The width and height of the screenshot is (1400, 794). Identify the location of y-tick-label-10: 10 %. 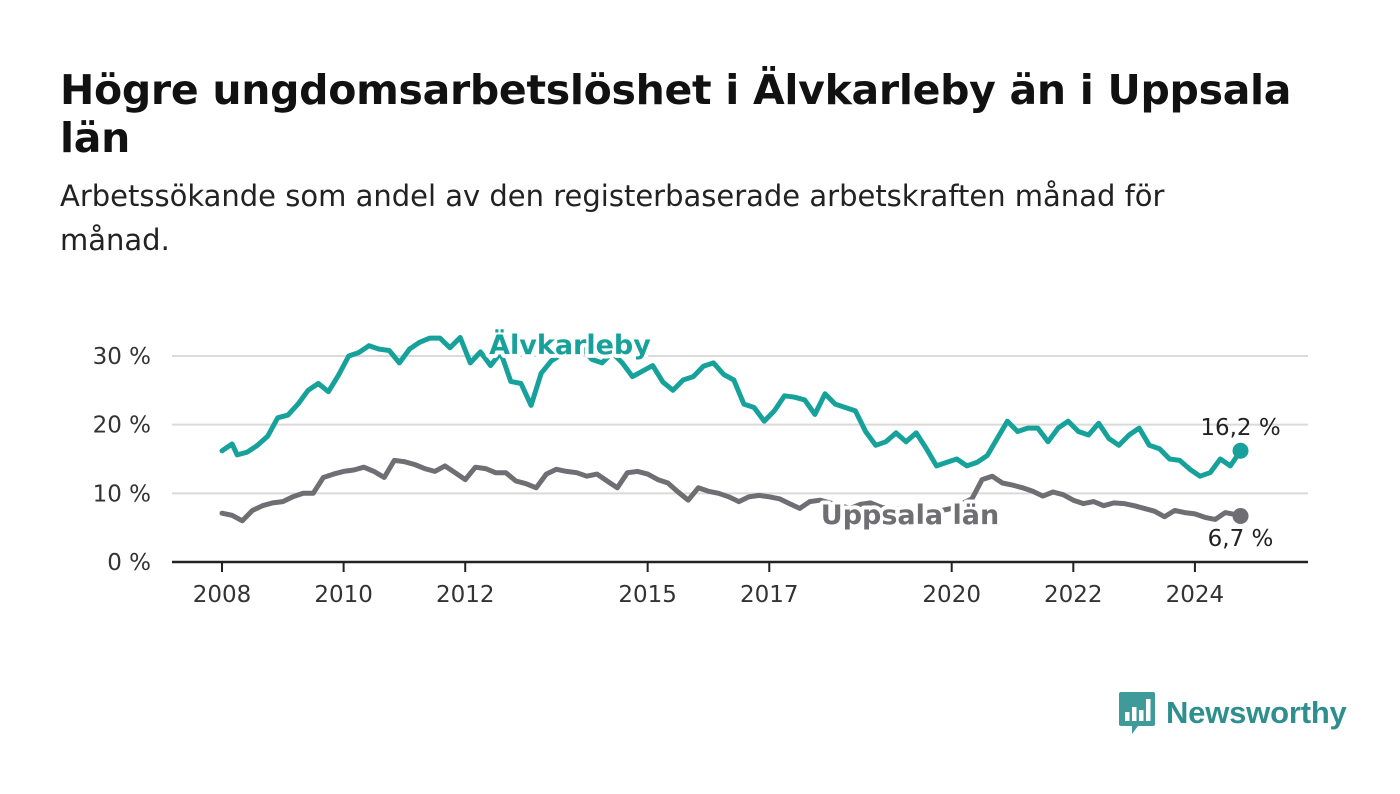
(122, 494).